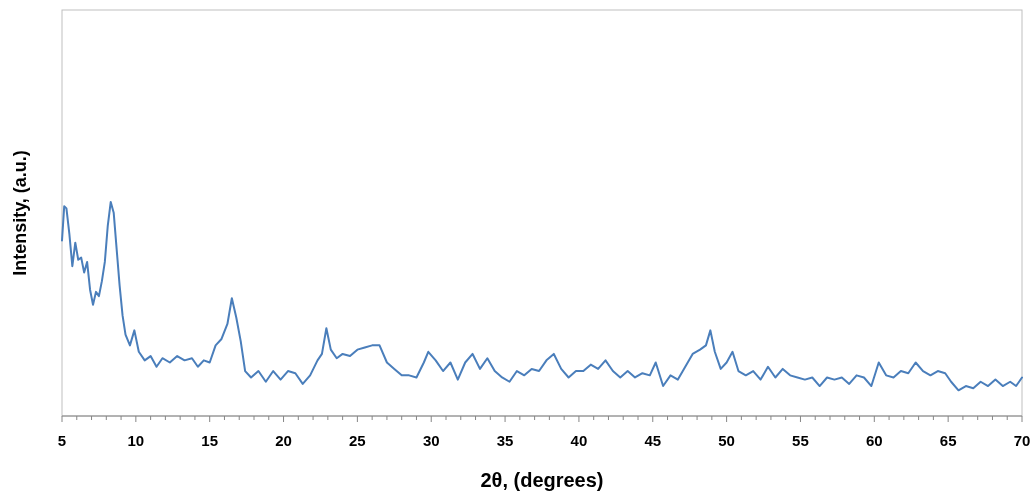 This screenshot has width=1036, height=499. Describe the element at coordinates (579, 440) in the screenshot. I see `x-tick-label: 40` at that location.